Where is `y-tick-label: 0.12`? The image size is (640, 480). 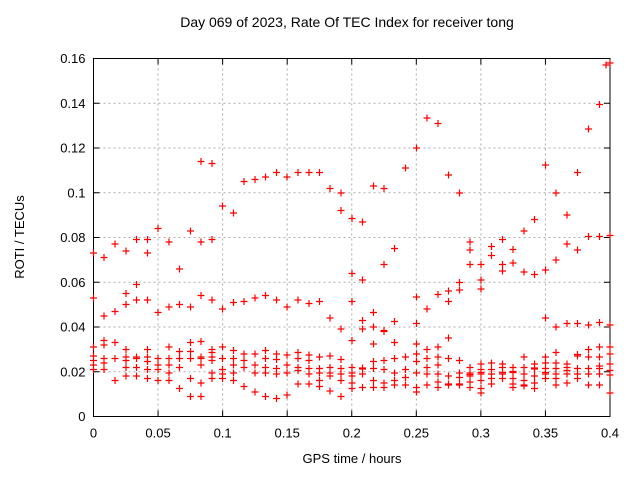 y-tick-label: 0.12 is located at coordinates (72, 148).